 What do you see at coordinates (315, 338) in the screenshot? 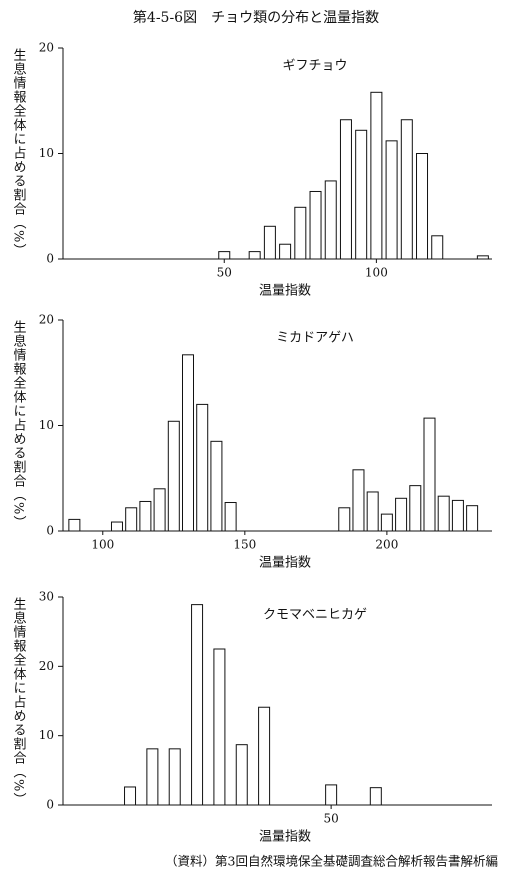
I see `panel-title: ミカドアゲハ` at bounding box center [315, 338].